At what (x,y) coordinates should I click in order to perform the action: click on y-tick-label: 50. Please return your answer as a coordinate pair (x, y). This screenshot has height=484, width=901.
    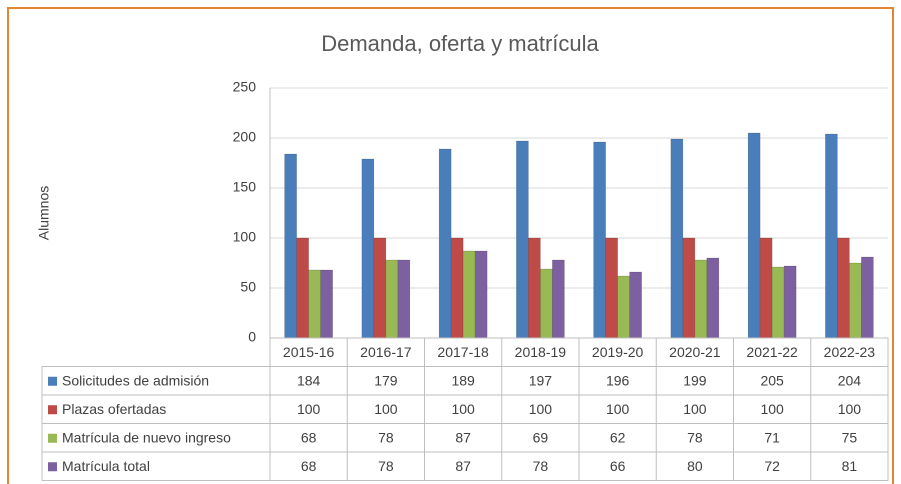
    Looking at the image, I should click on (248, 287).